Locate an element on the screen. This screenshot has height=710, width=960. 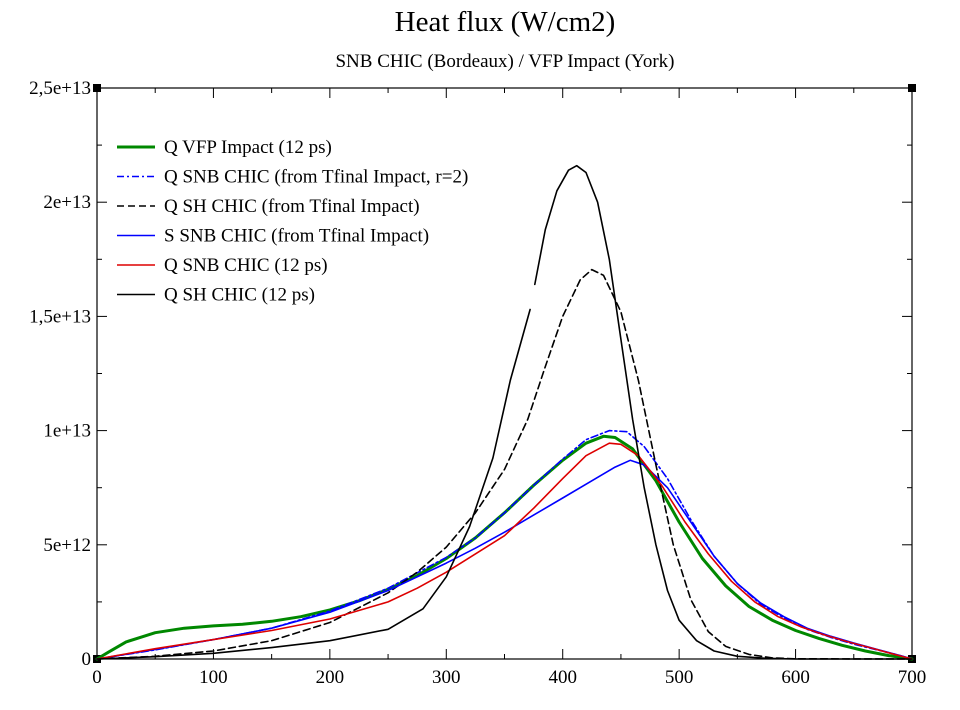
y-tick-label: 2e+13 is located at coordinates (67, 202).